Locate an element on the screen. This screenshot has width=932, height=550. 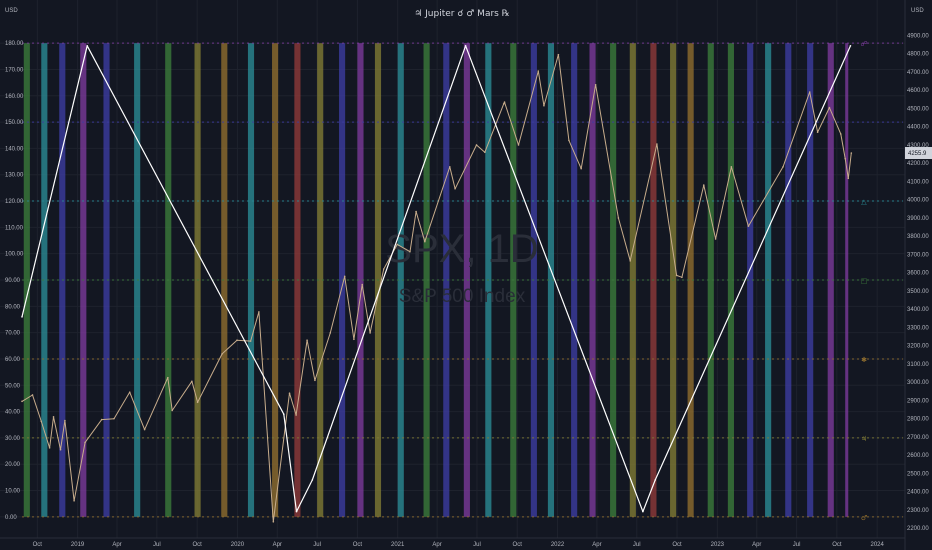
right-axis-tick-label: 2900.00 is located at coordinates (918, 401).